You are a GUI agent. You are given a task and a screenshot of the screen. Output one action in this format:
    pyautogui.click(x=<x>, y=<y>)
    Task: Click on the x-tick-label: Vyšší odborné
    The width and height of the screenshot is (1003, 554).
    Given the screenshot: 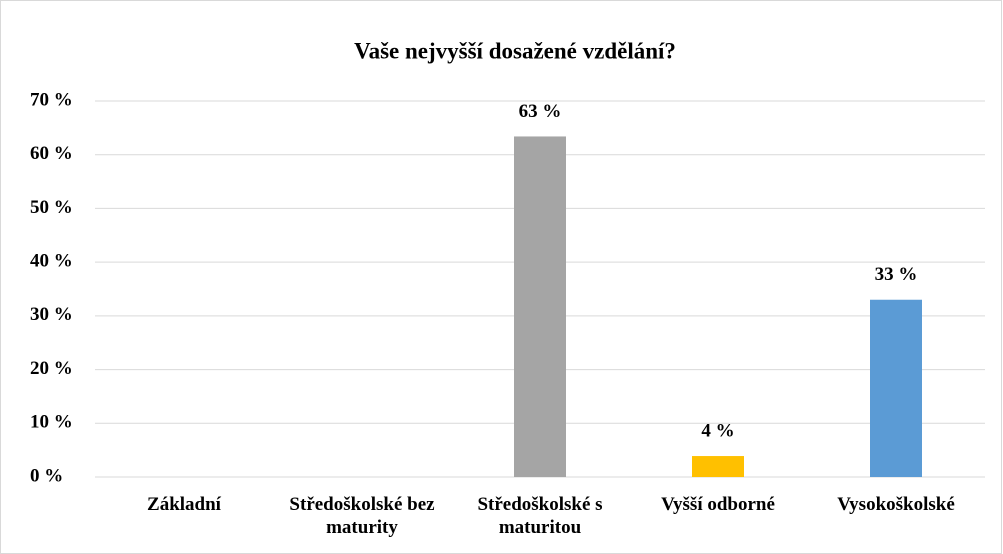 What is the action you would take?
    pyautogui.click(x=718, y=504)
    